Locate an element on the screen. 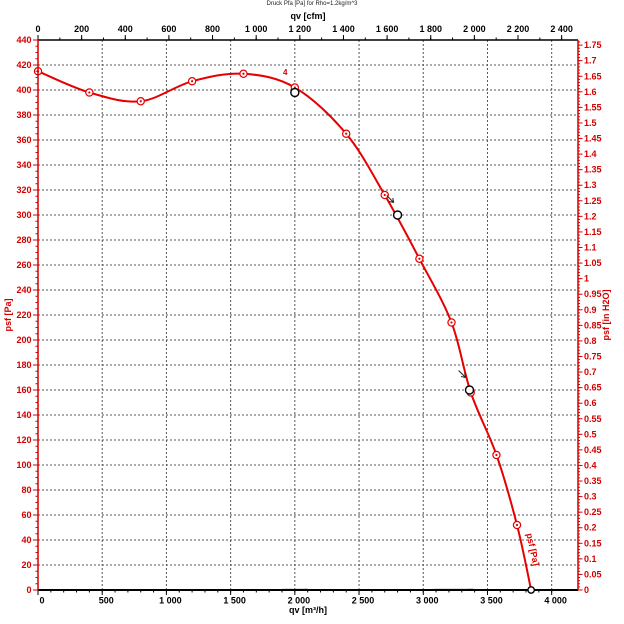 The width and height of the screenshot is (624, 624). svg-text: 80 is located at coordinates (26, 490).